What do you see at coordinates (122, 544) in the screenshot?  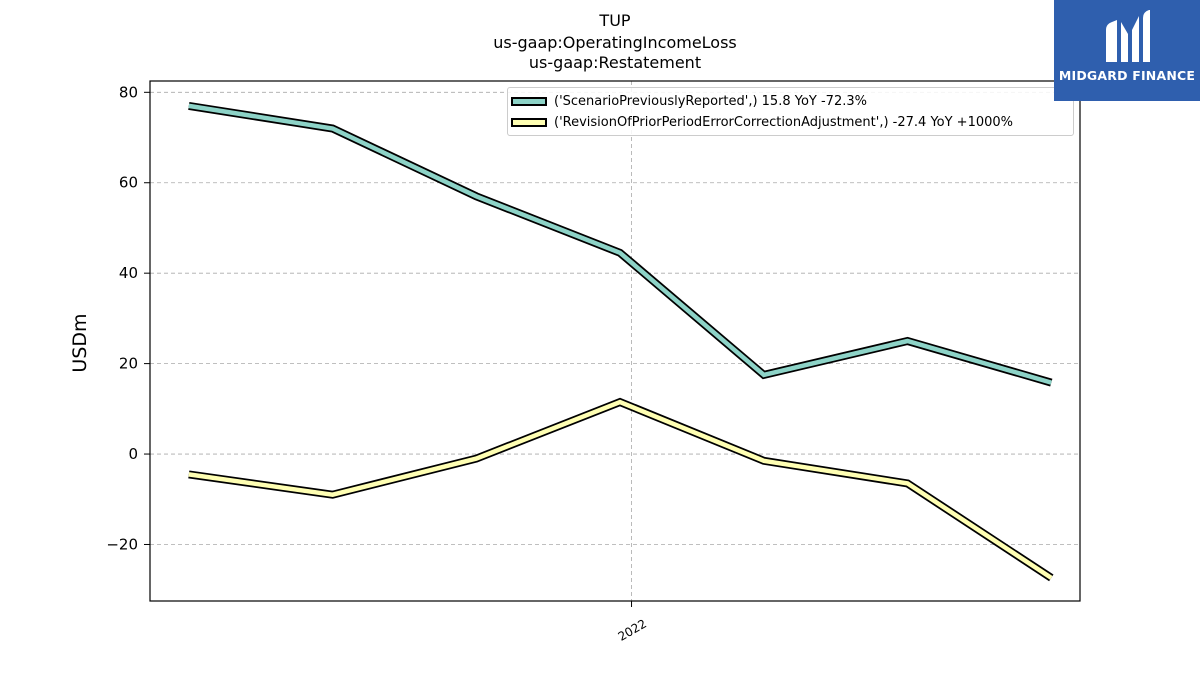 I see `y-tick-label: −20` at bounding box center [122, 544].